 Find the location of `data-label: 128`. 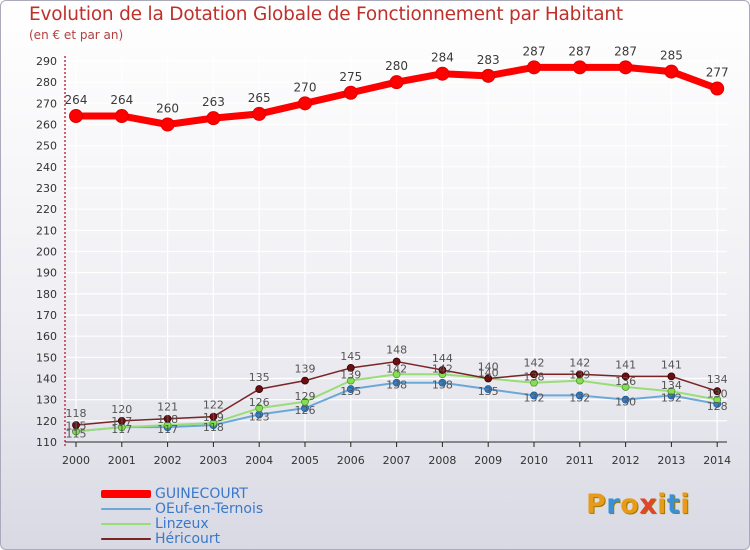

data-label: 128 is located at coordinates (717, 406).